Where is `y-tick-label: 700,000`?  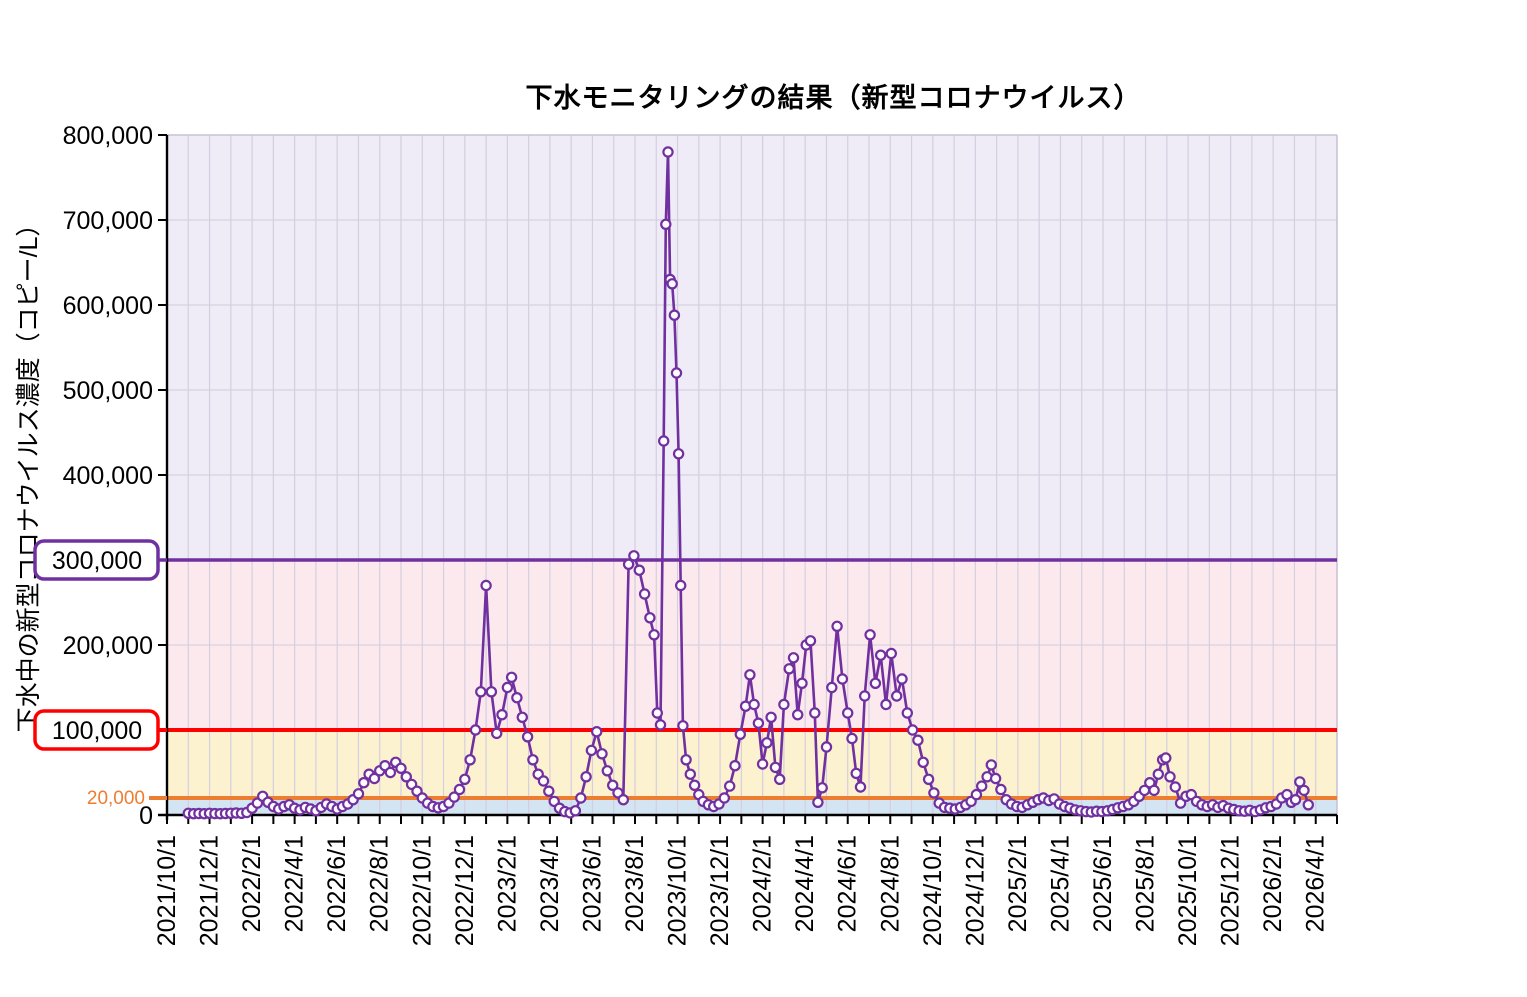
y-tick-label: 700,000 is located at coordinates (108, 221).